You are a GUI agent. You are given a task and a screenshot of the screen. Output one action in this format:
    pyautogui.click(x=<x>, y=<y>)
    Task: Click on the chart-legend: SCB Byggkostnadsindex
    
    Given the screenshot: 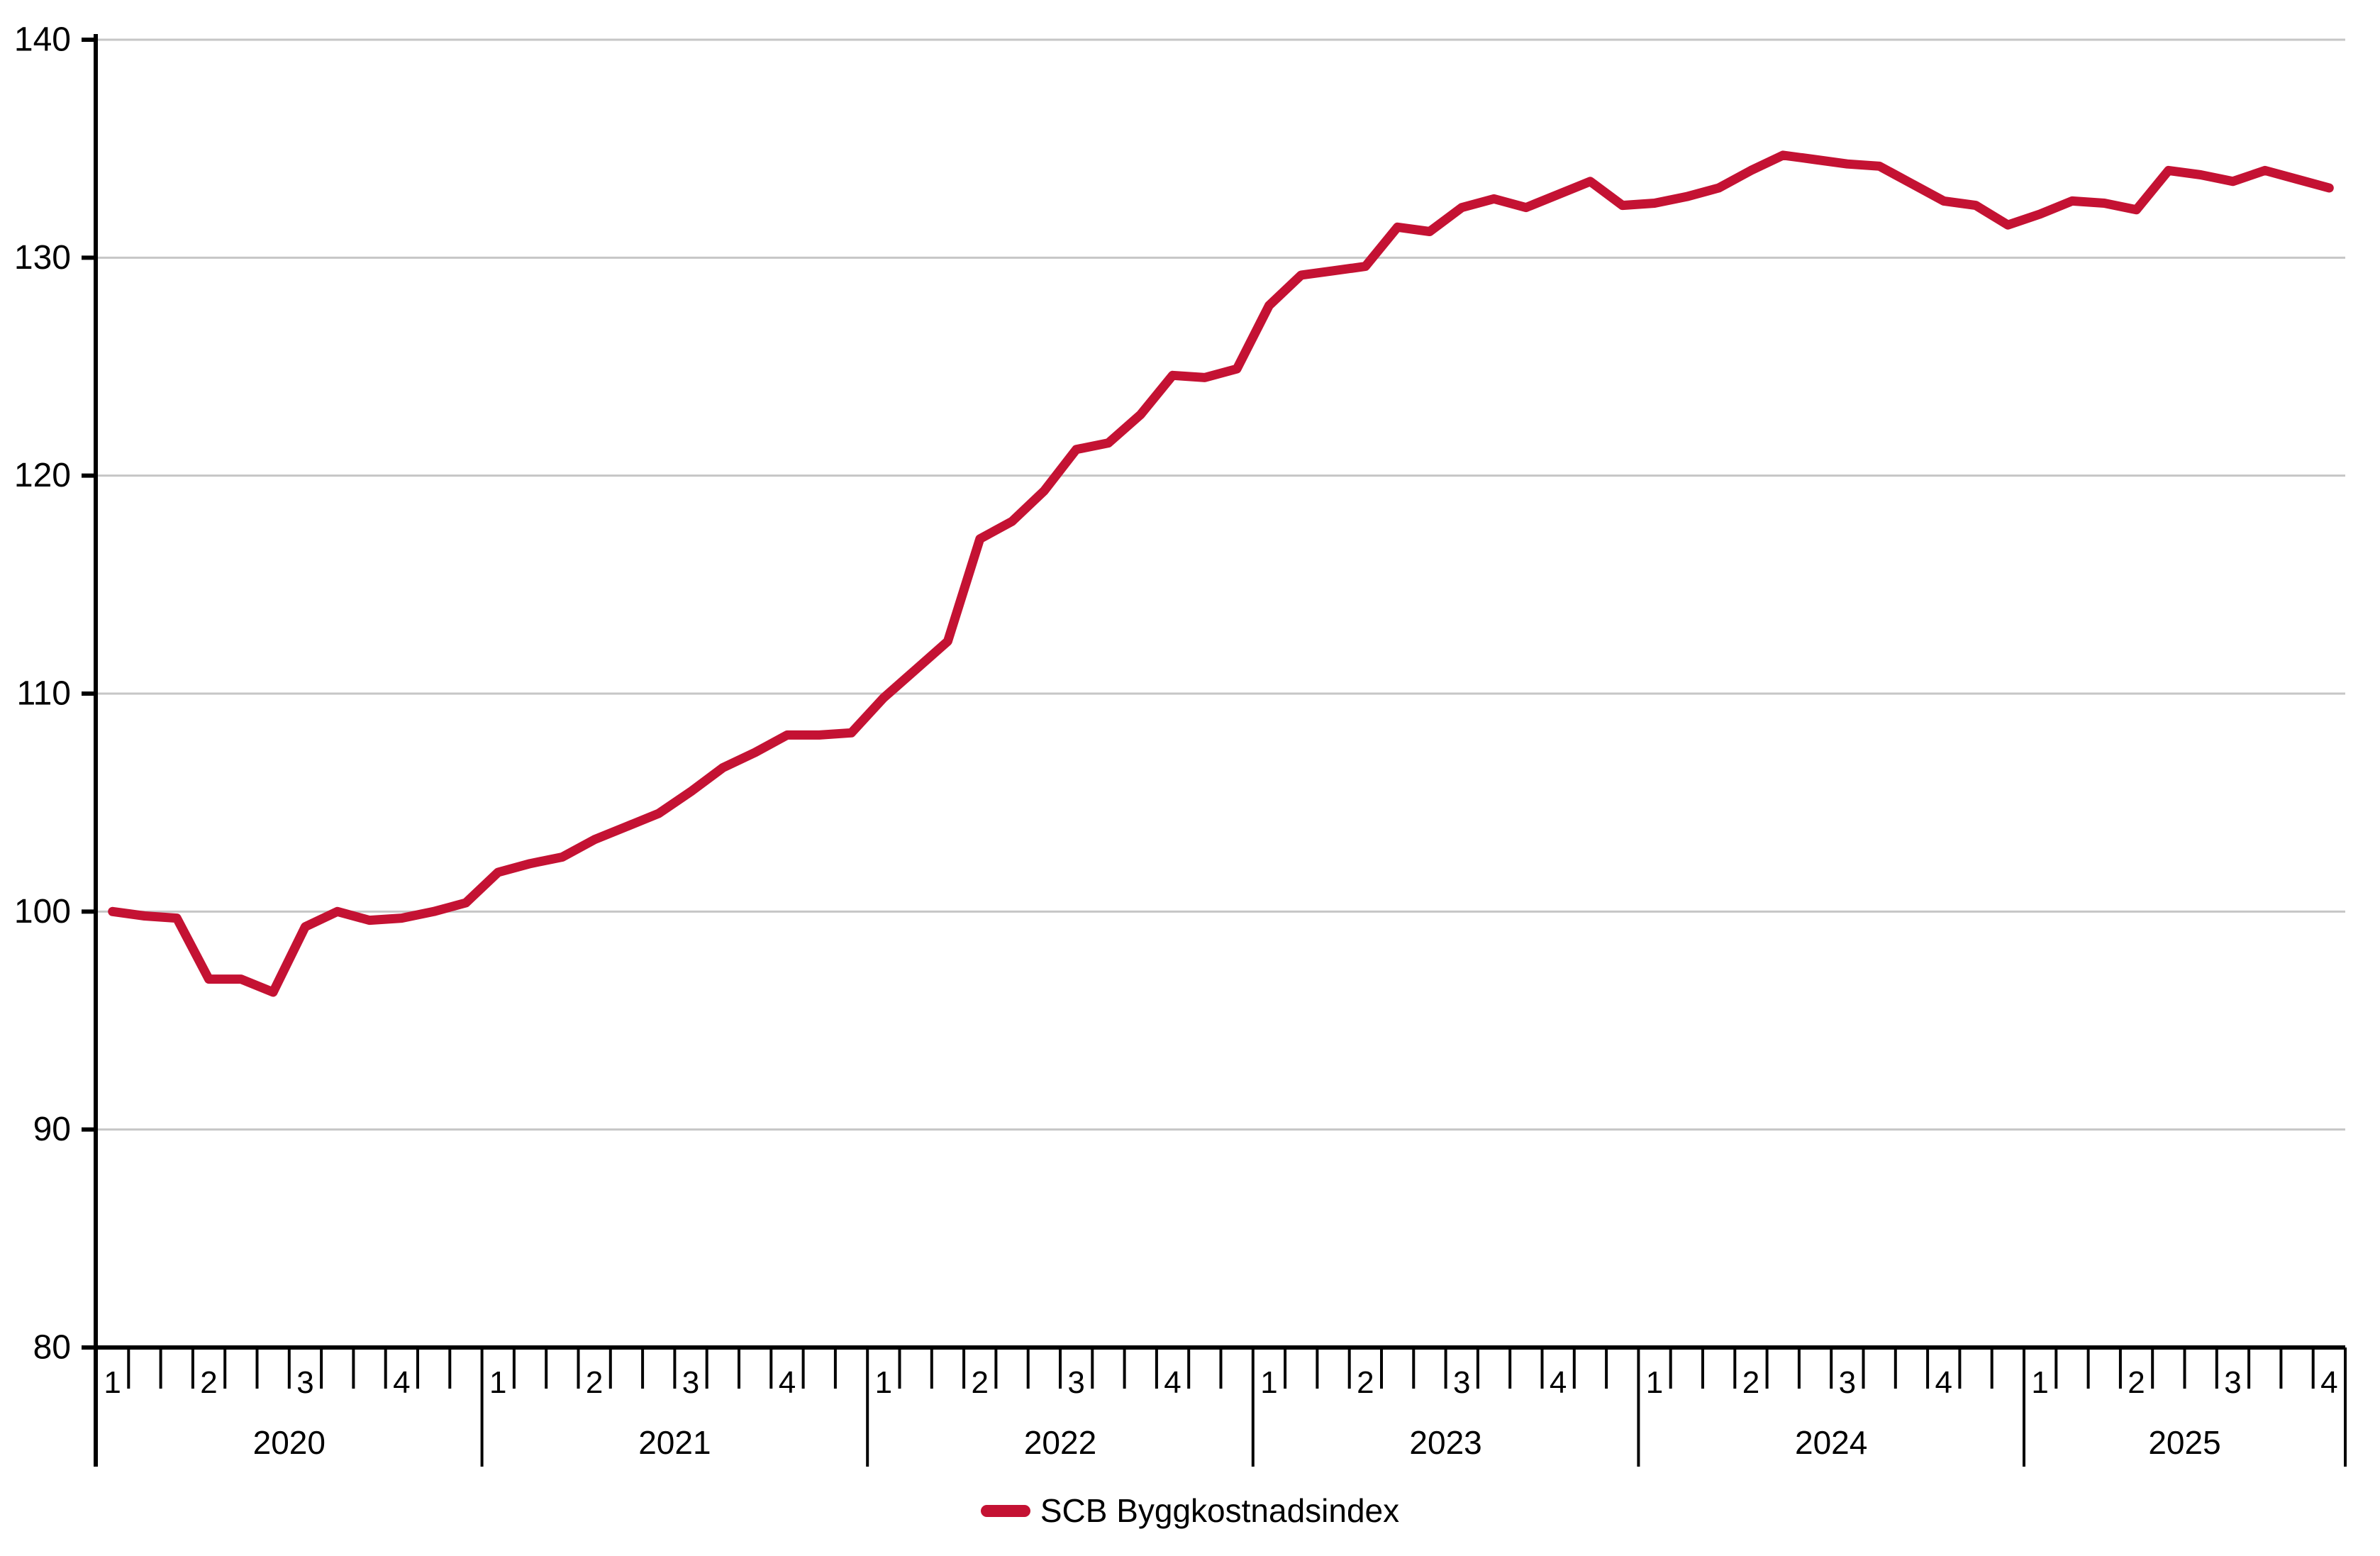 What is the action you would take?
    pyautogui.click(x=1190, y=1510)
    